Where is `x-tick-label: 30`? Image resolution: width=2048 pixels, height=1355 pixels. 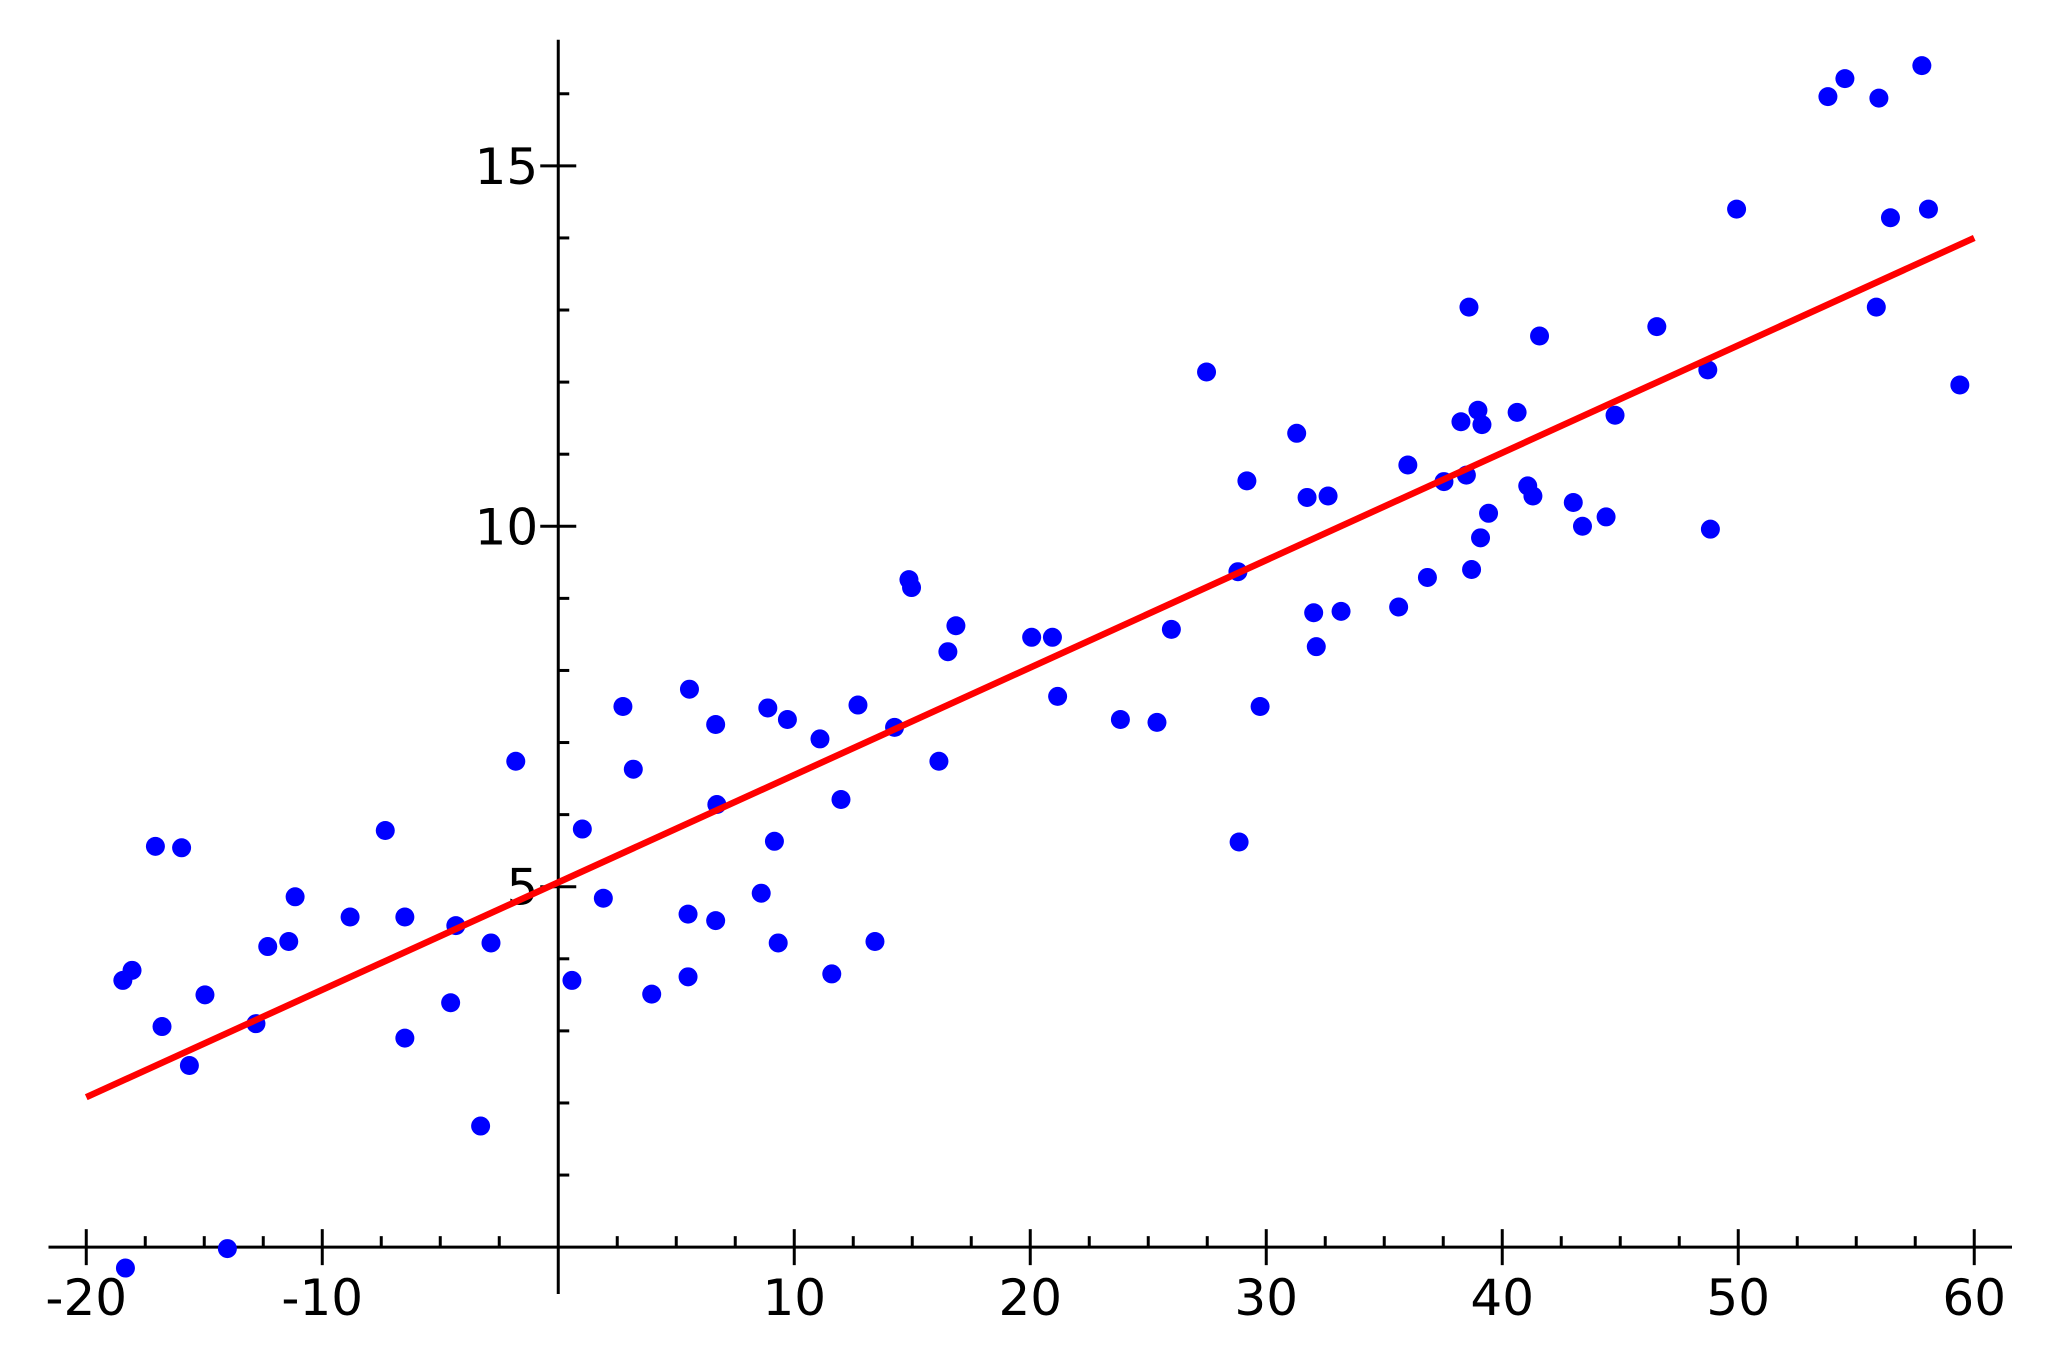 x-tick-label: 30 is located at coordinates (1266, 1298).